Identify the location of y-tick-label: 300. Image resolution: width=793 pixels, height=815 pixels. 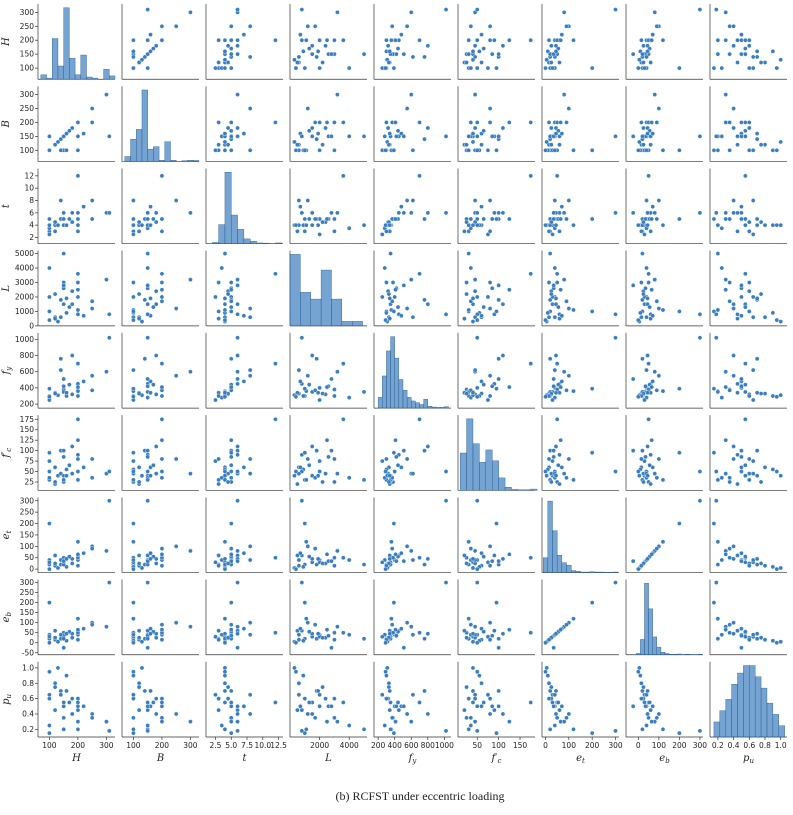
(27, 582).